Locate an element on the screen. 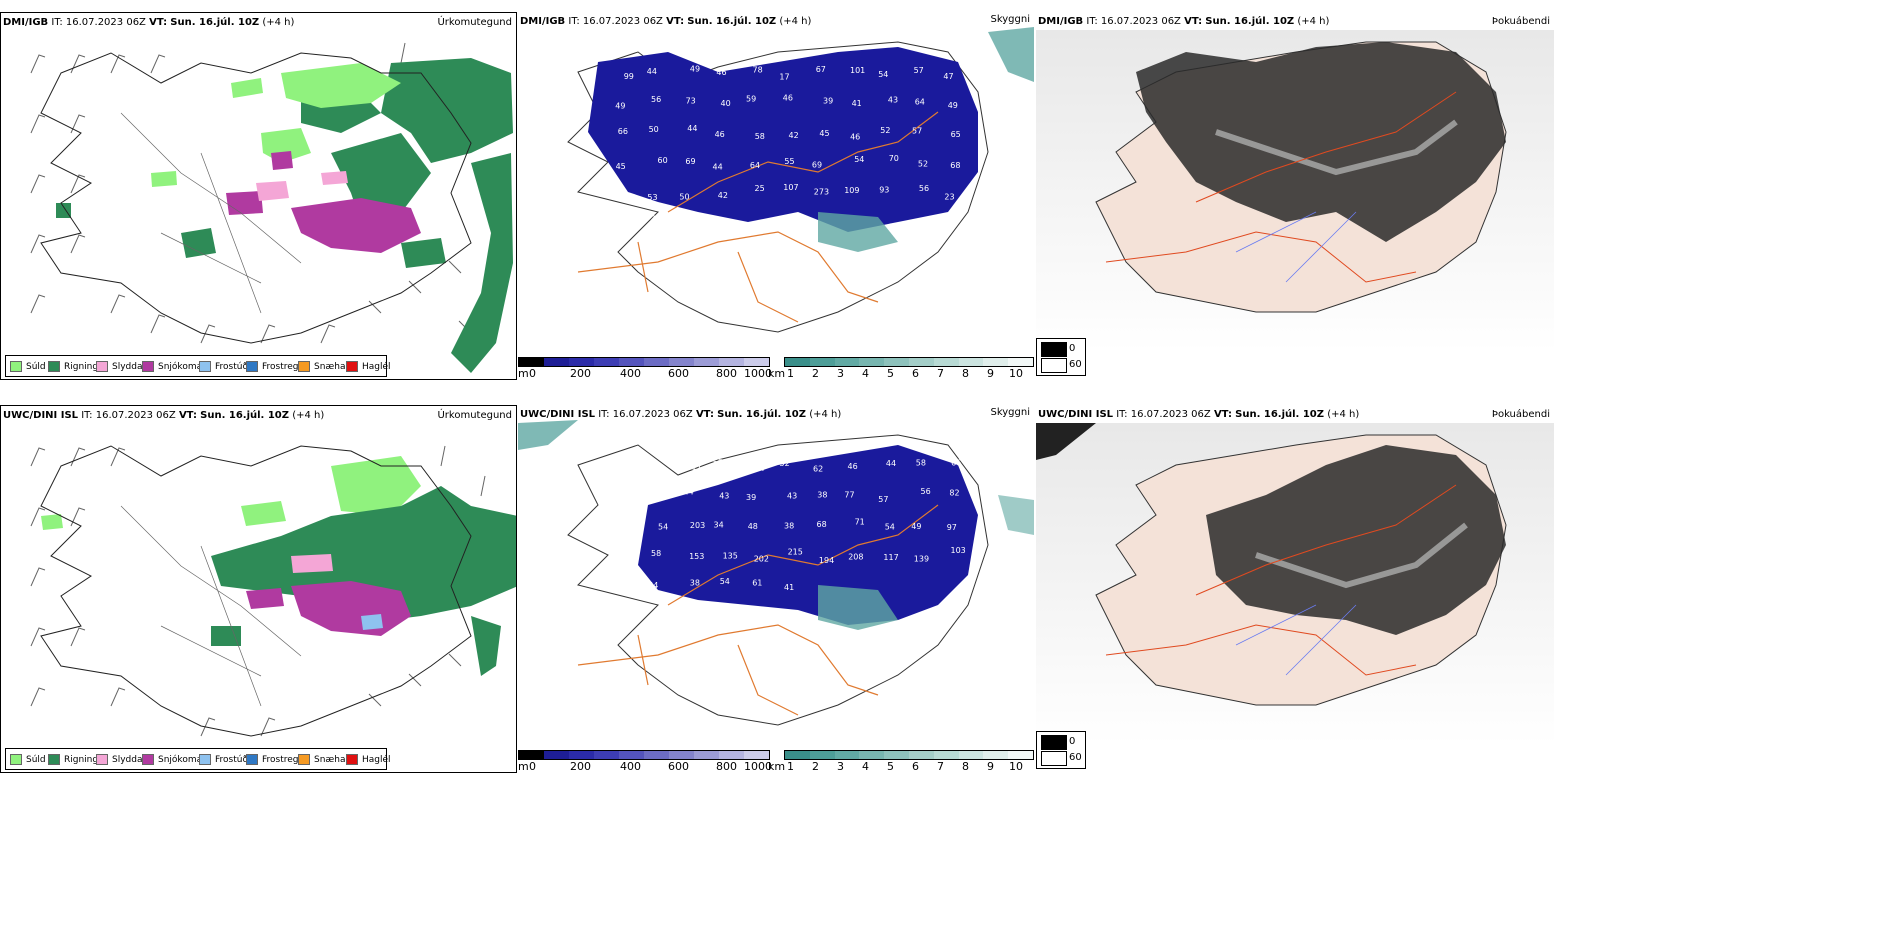 The height and width of the screenshot is (950, 1900). ceiling-label: 50 is located at coordinates (623, 586).